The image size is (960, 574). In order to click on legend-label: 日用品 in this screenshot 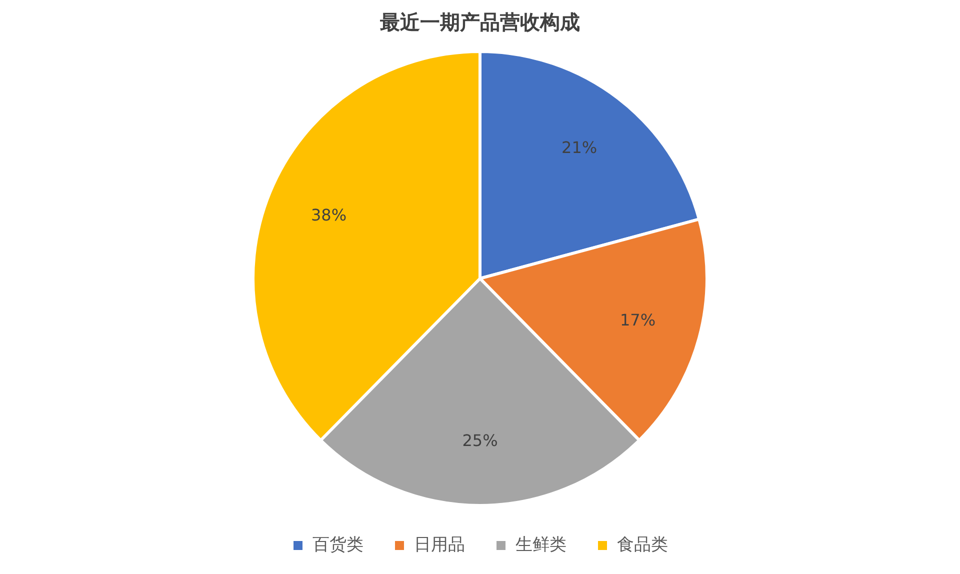, I will do `click(439, 544)`.